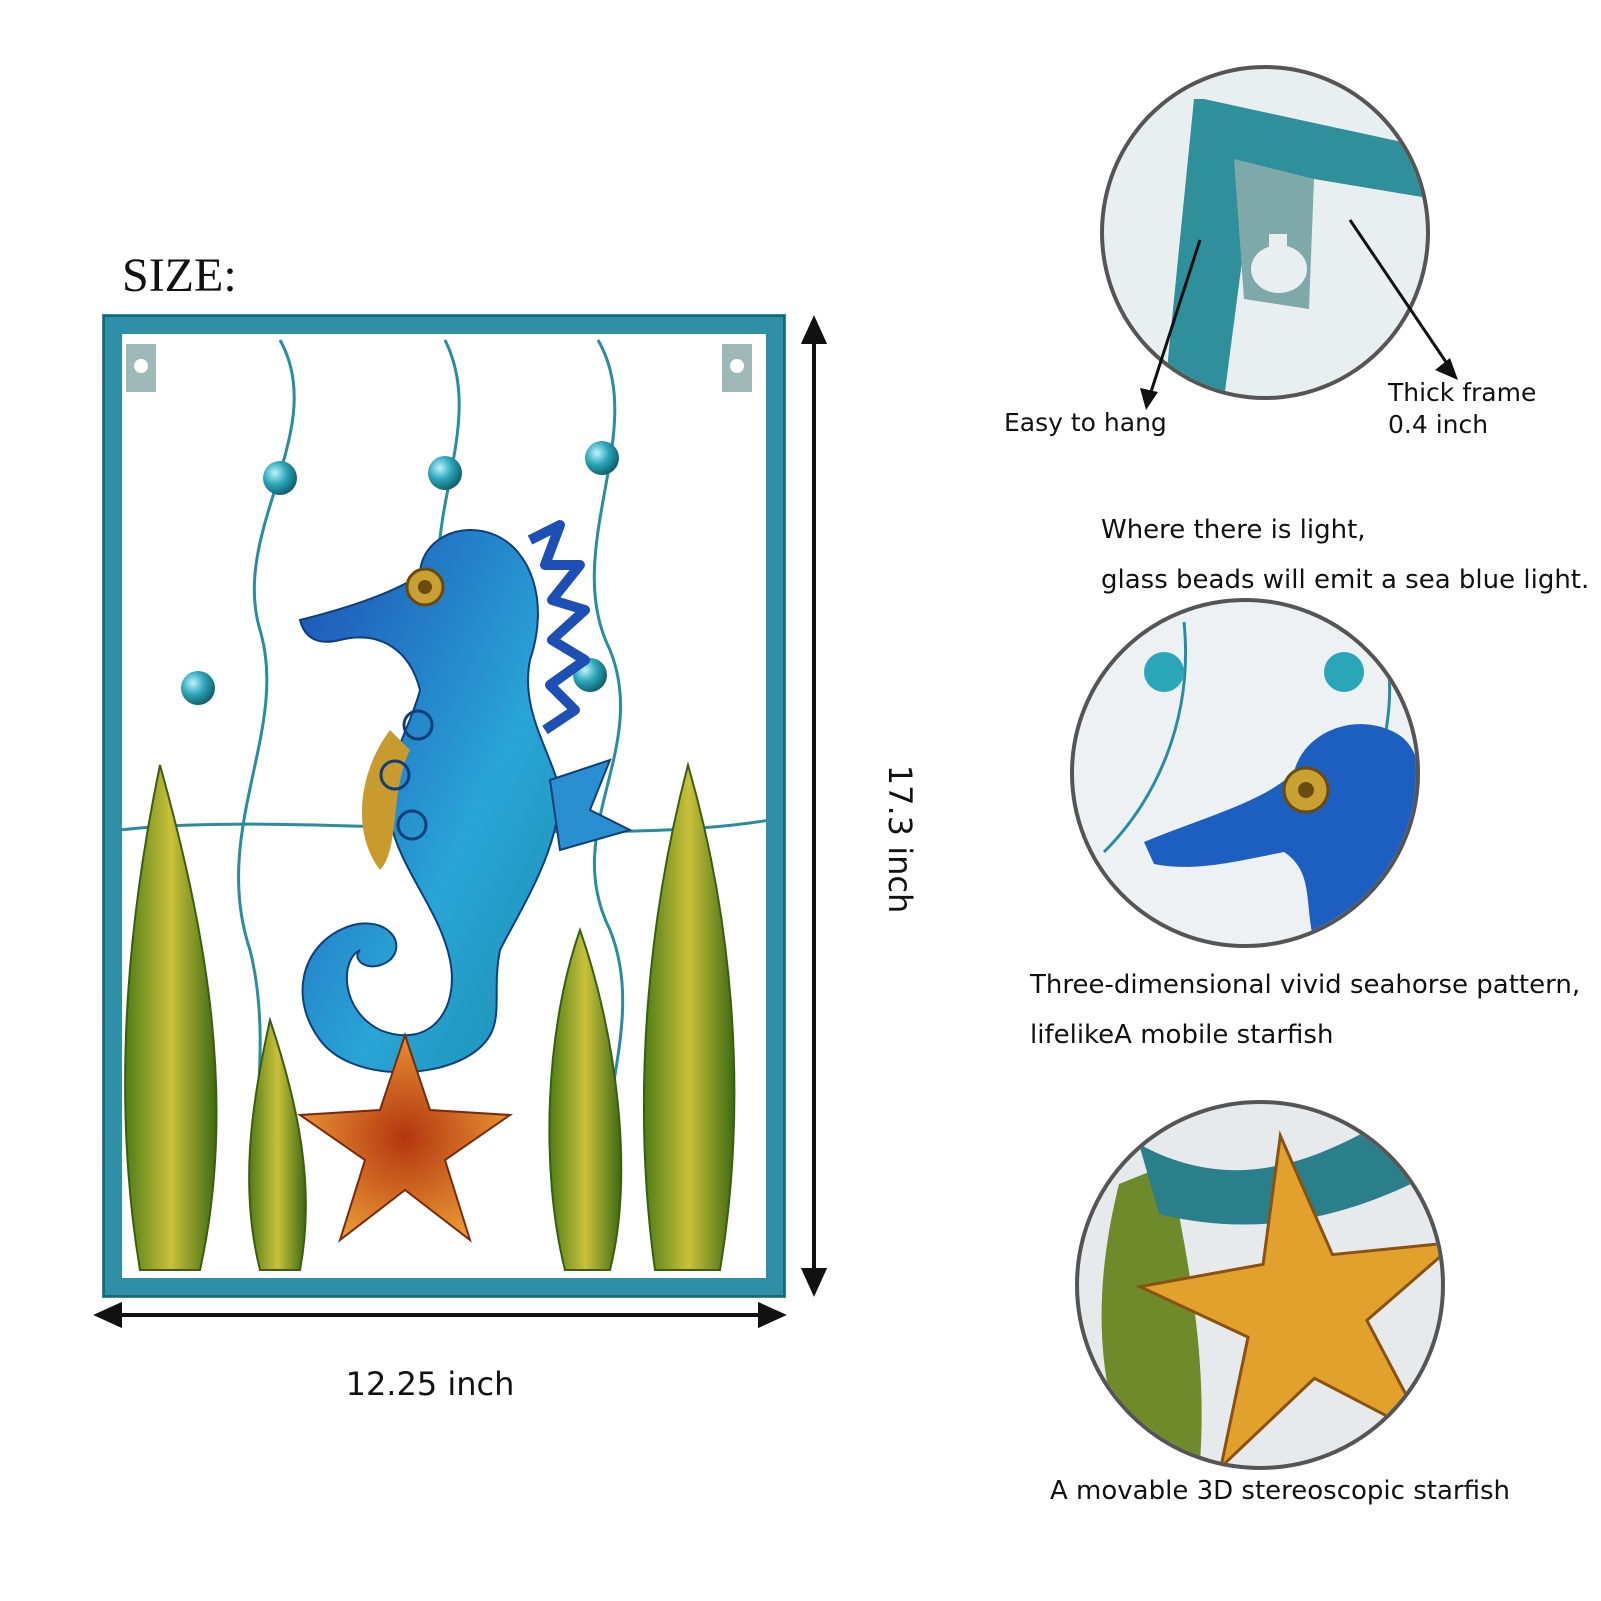 The height and width of the screenshot is (1601, 1601). What do you see at coordinates (1233, 530) in the screenshot?
I see `light-line1: Where there is light,` at bounding box center [1233, 530].